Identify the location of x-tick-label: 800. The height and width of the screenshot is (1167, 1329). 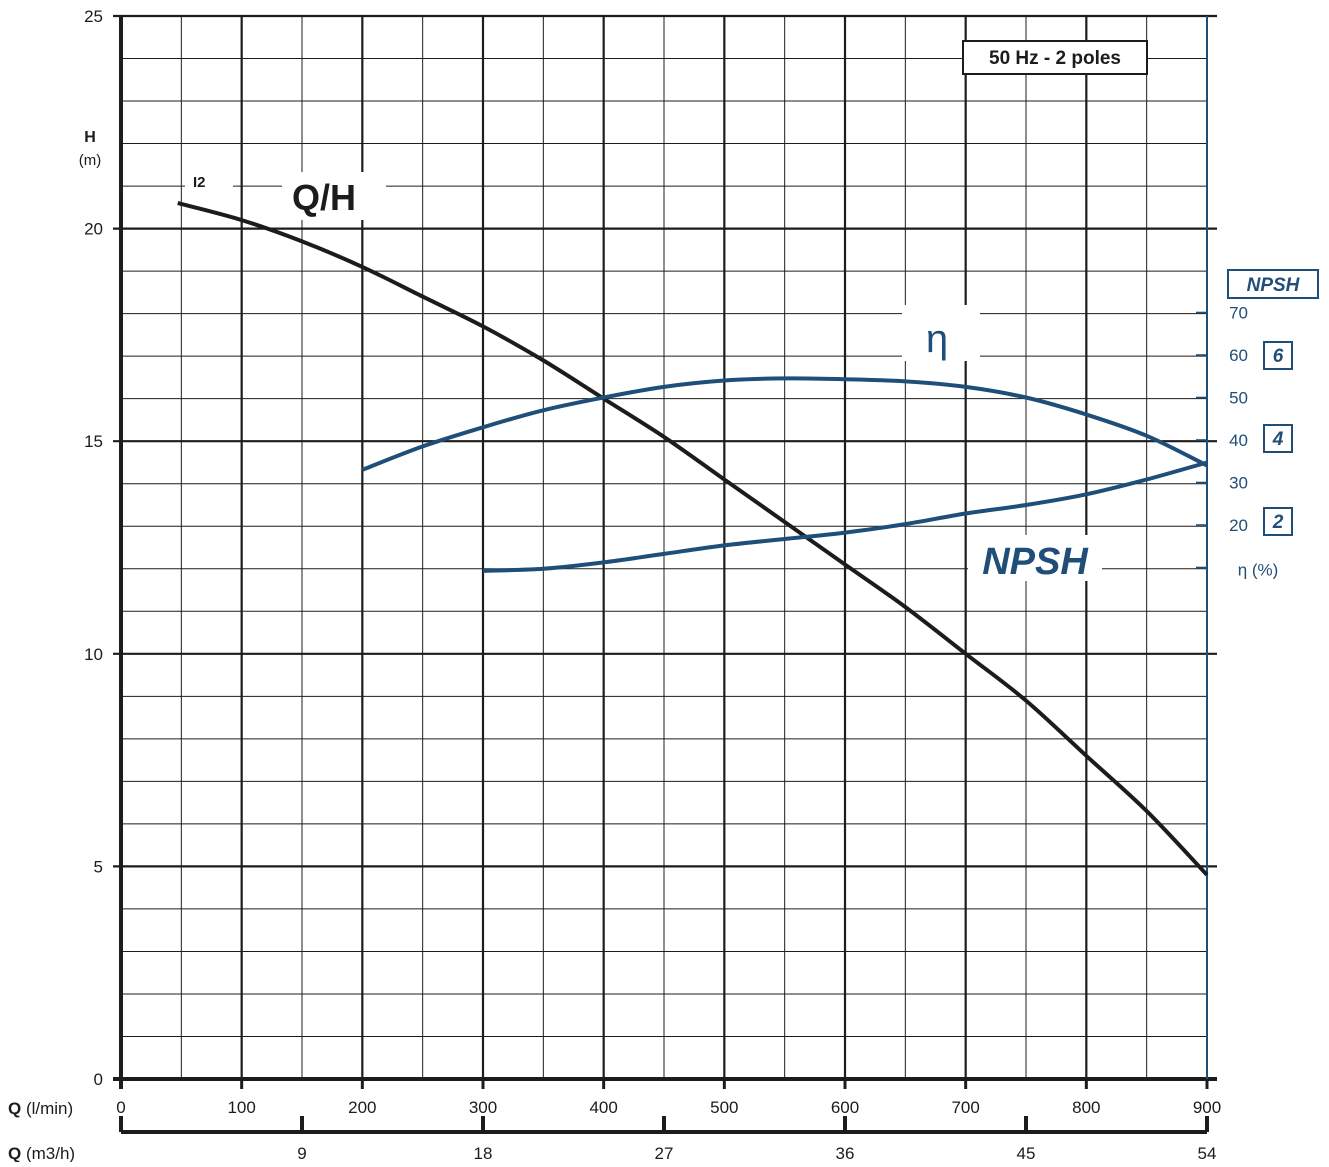
(1086, 1107).